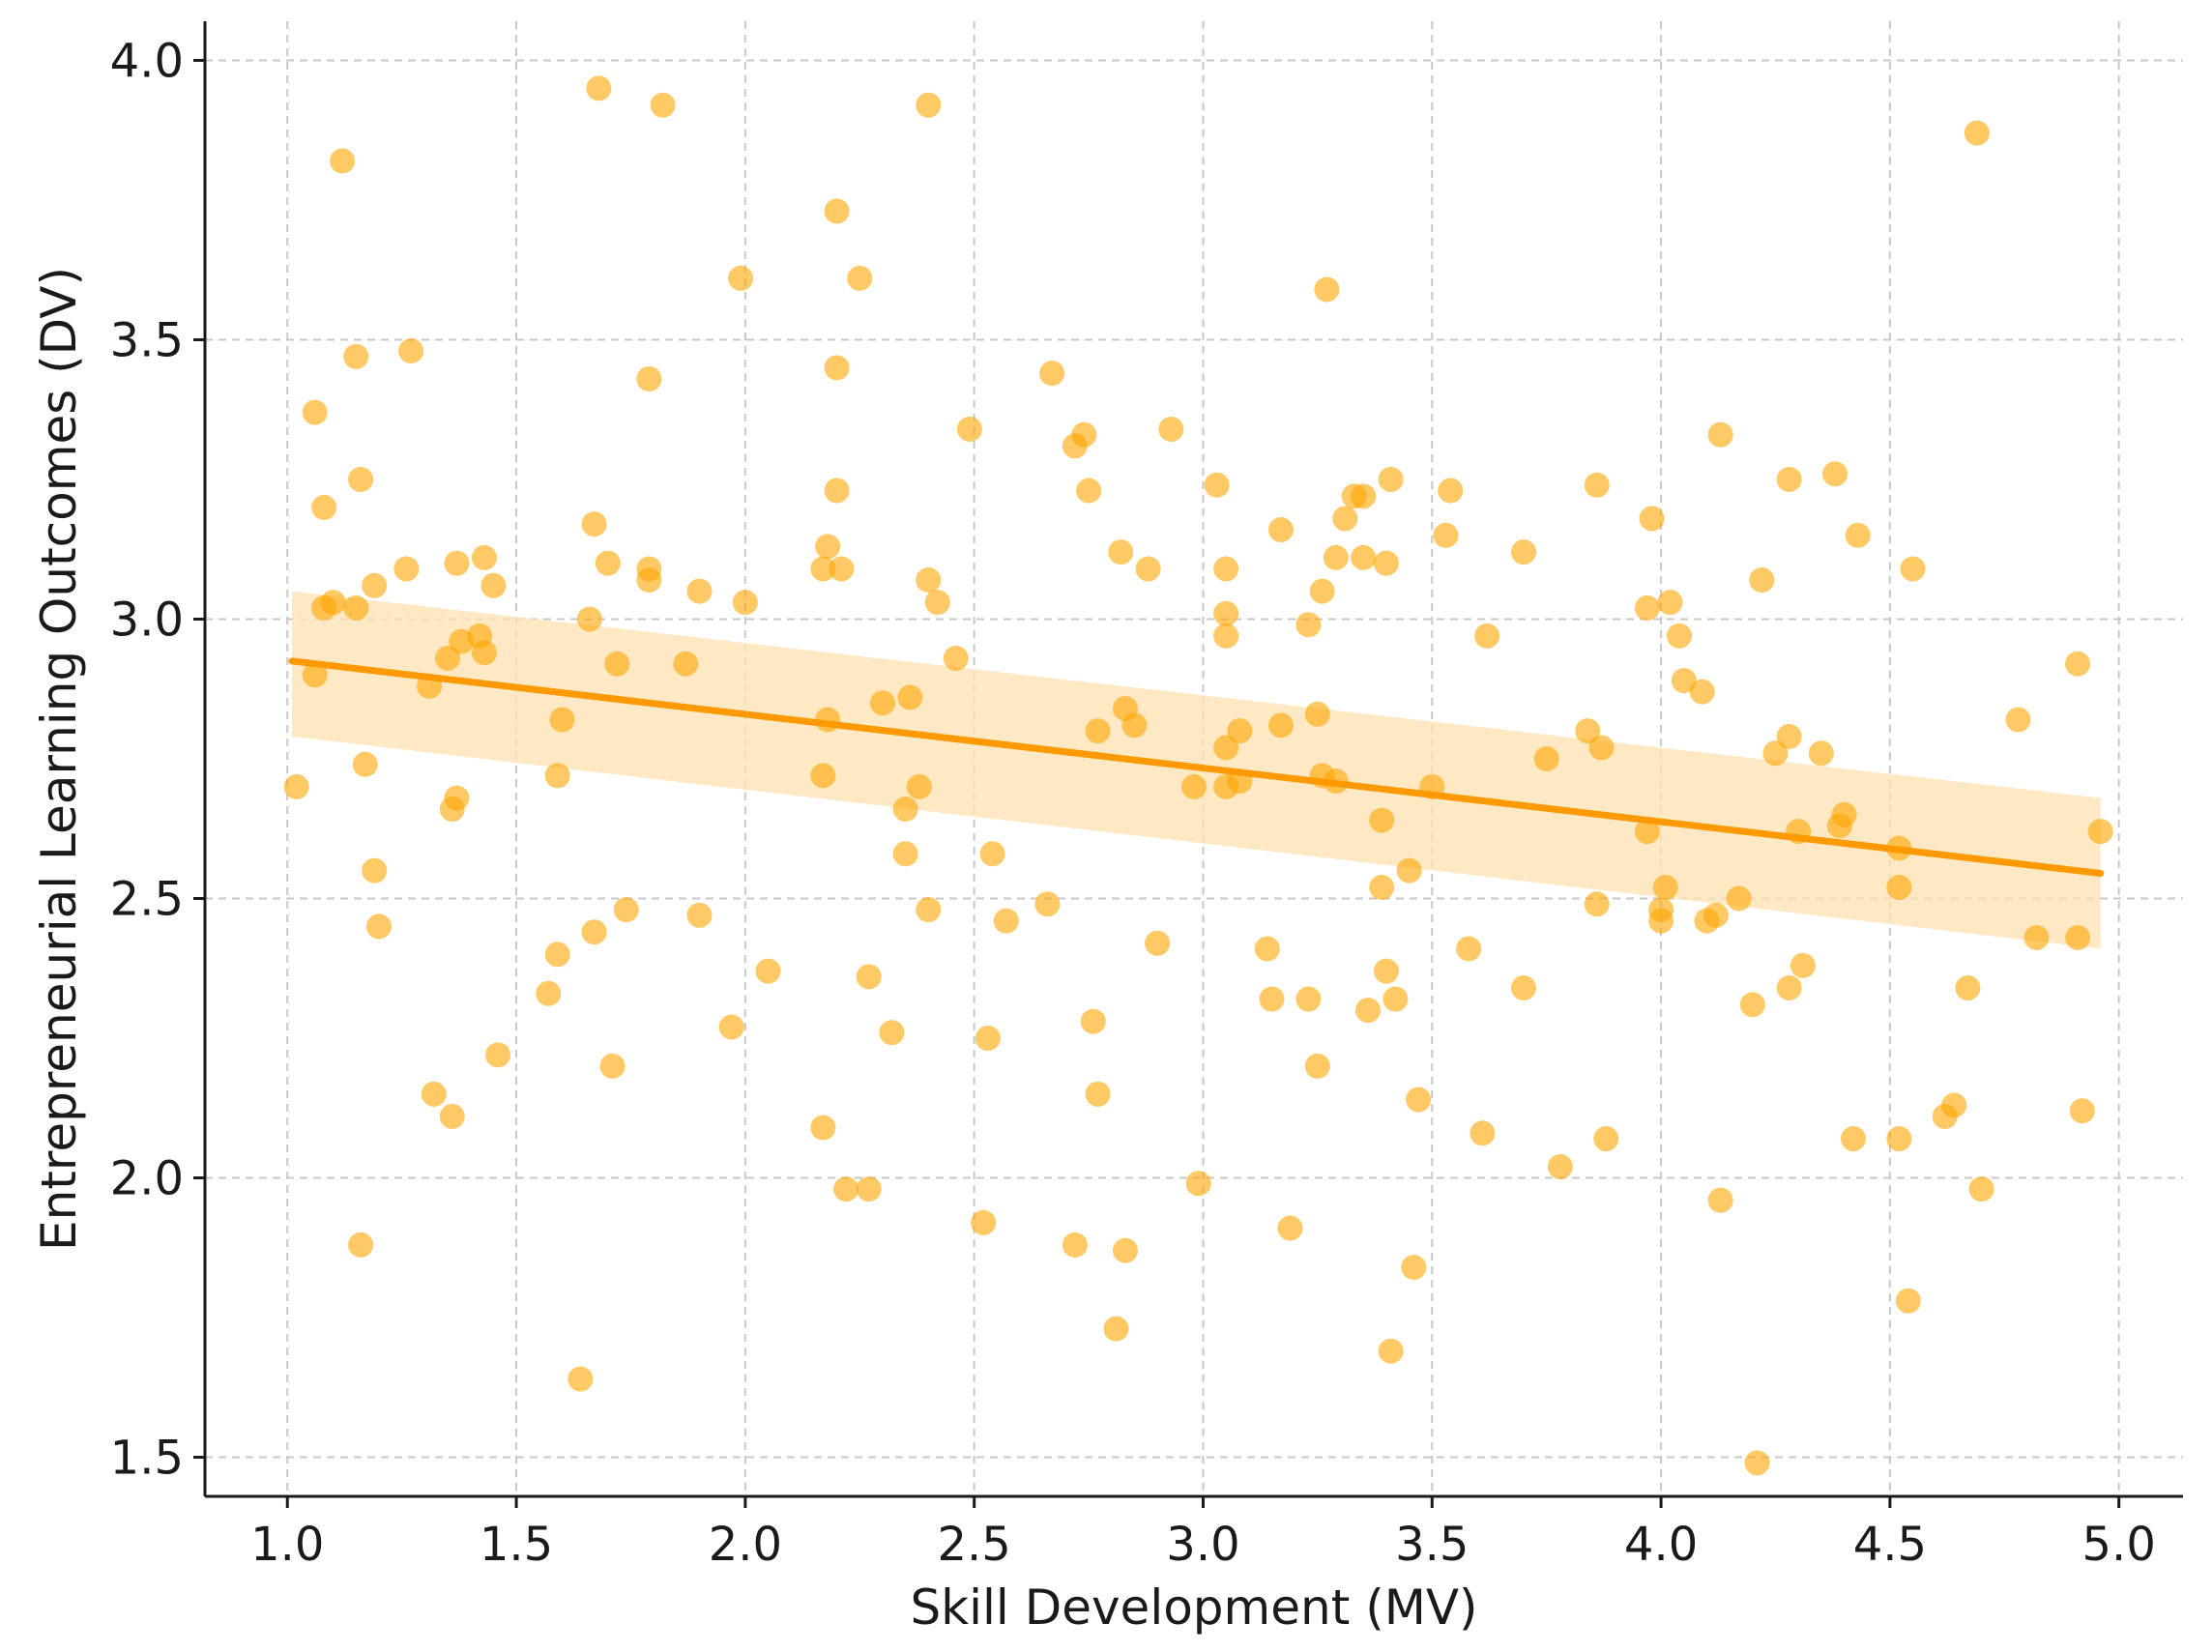 The width and height of the screenshot is (2212, 1652). Describe the element at coordinates (973, 1545) in the screenshot. I see `x-tick-label: 2.5` at that location.